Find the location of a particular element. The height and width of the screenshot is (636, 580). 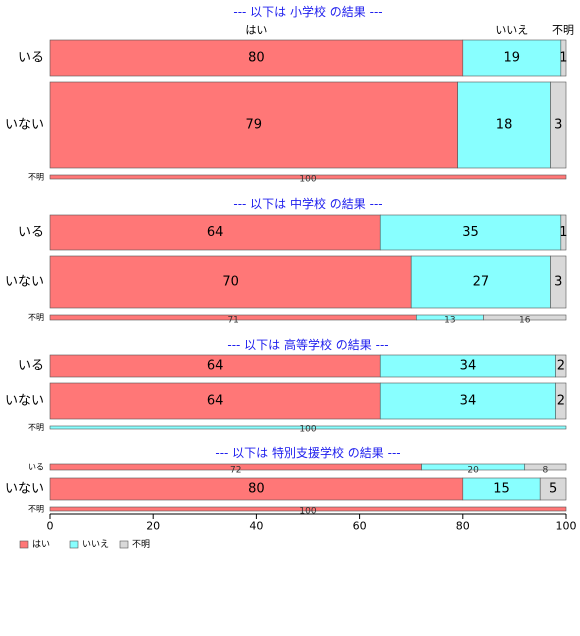

bar-value-label: 19 is located at coordinates (512, 58).